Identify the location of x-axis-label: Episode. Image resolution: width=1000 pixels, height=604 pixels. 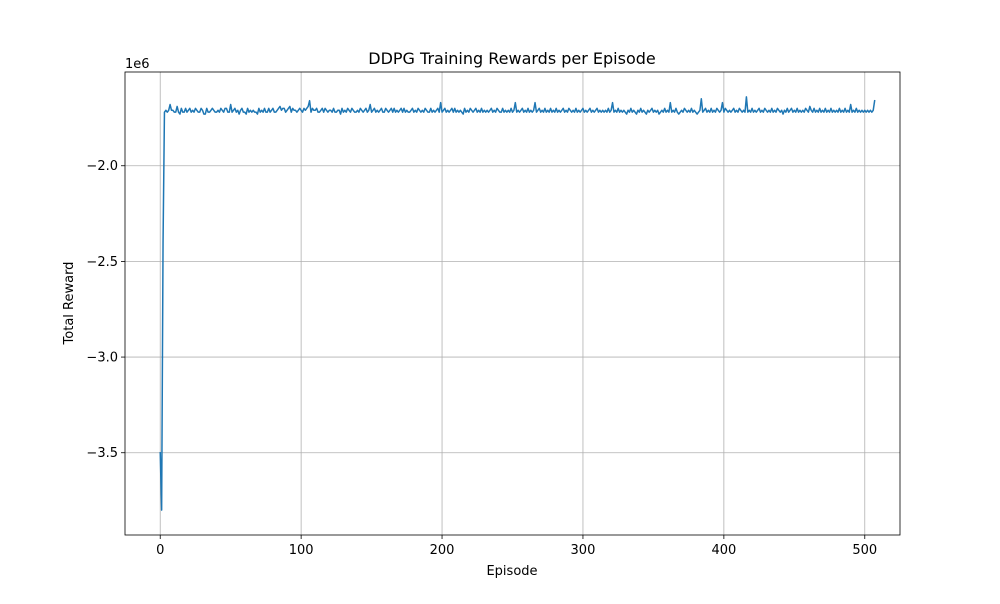
(511, 571).